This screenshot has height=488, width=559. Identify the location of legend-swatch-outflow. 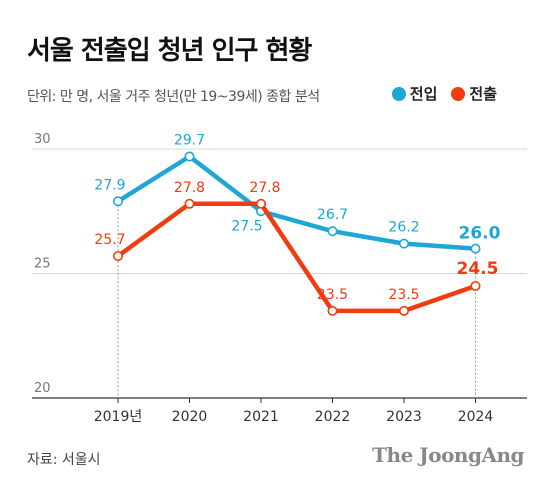
(458, 93).